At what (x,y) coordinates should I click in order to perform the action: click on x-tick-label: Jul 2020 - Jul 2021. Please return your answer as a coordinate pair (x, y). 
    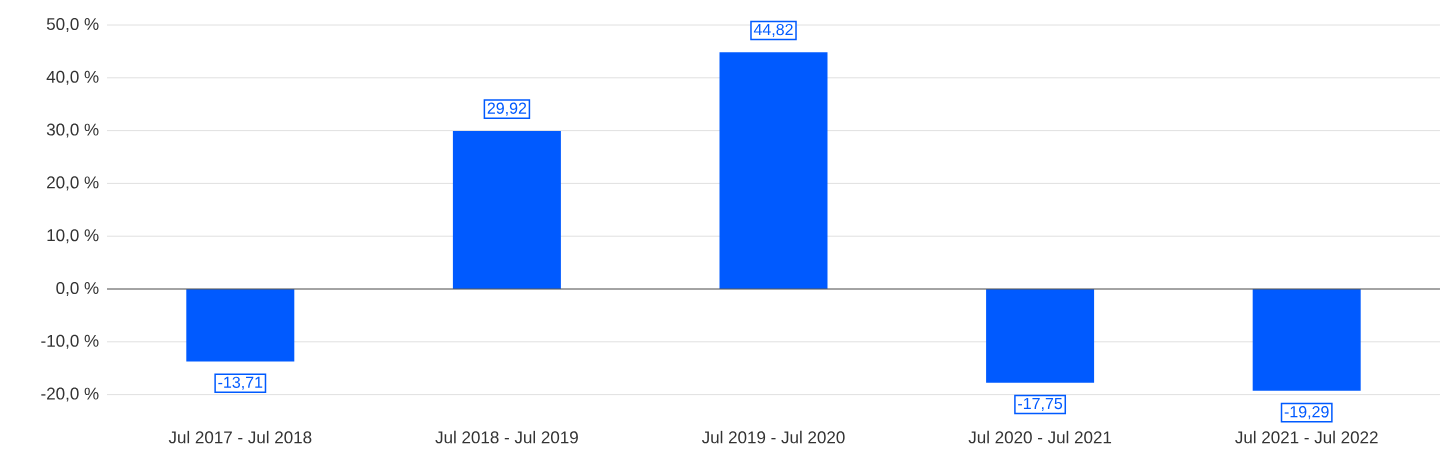
    Looking at the image, I should click on (1040, 437).